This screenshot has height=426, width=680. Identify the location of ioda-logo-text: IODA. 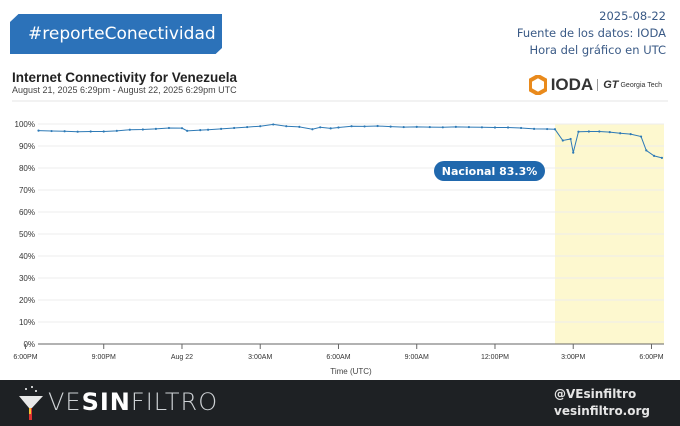
(572, 84).